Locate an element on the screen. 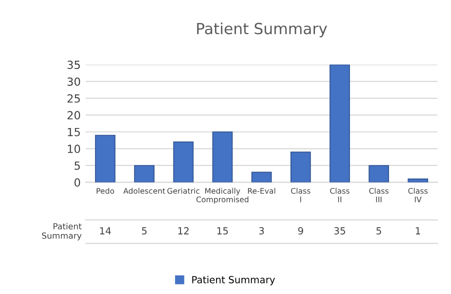 The height and width of the screenshot is (294, 451). data-label: 3 is located at coordinates (261, 230).